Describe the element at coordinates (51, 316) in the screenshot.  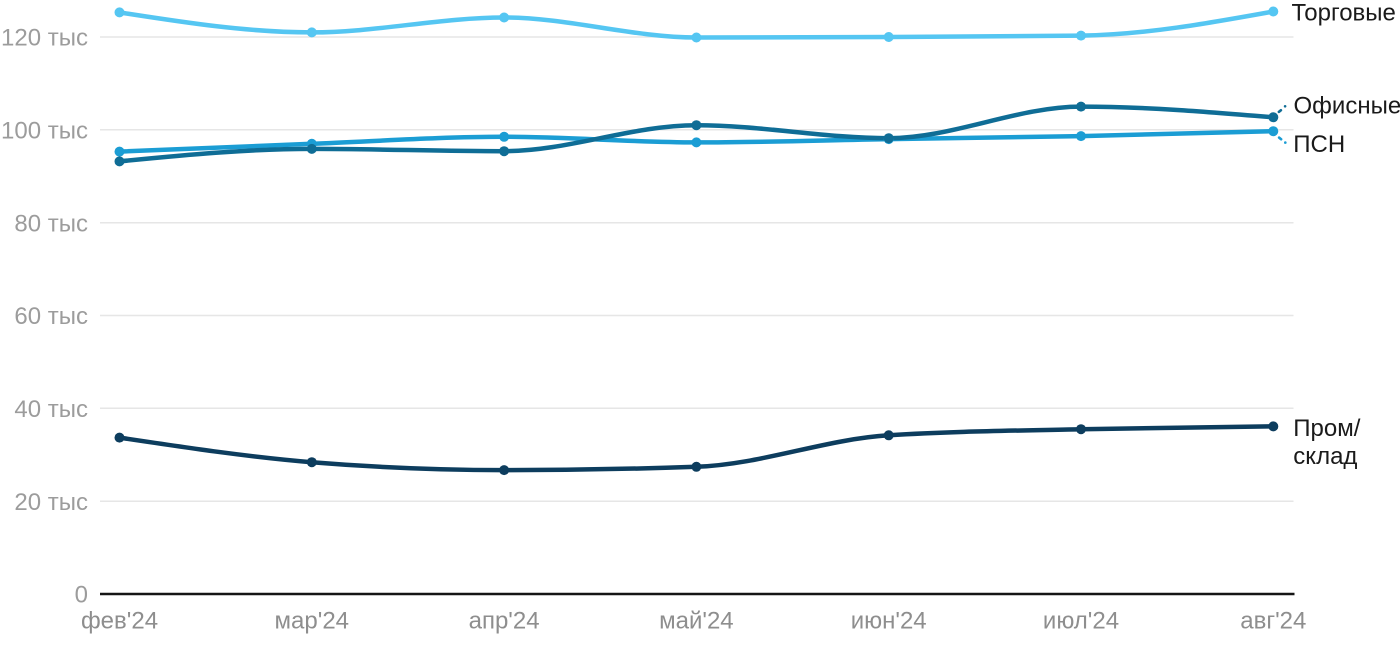
I see `svg-text: 60 тыс` at that location.